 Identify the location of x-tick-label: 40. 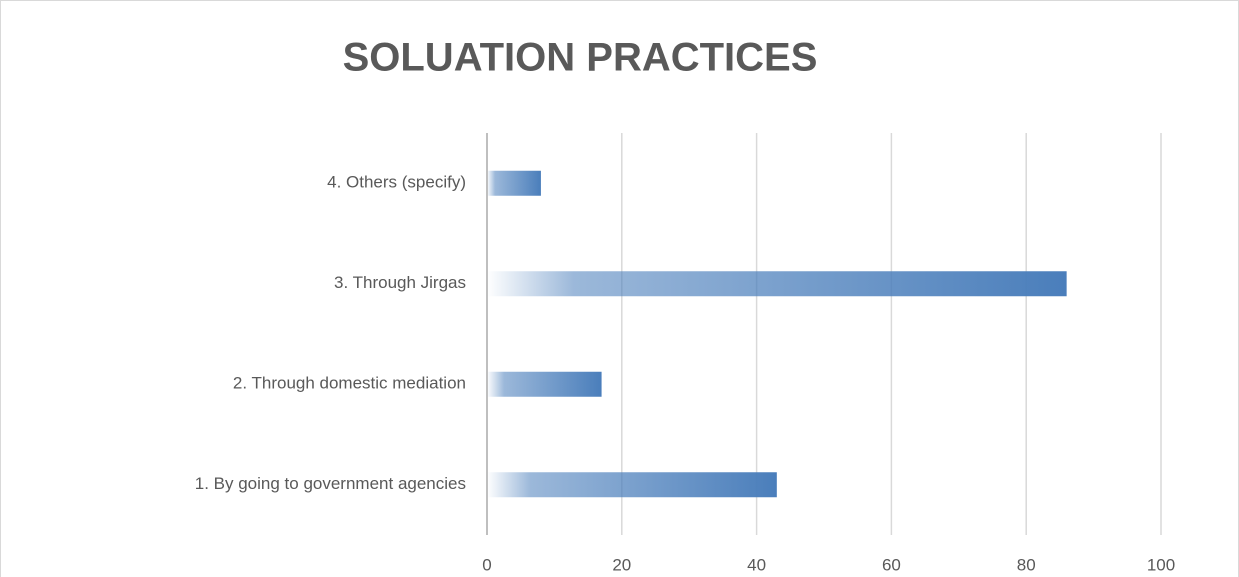
(756, 564).